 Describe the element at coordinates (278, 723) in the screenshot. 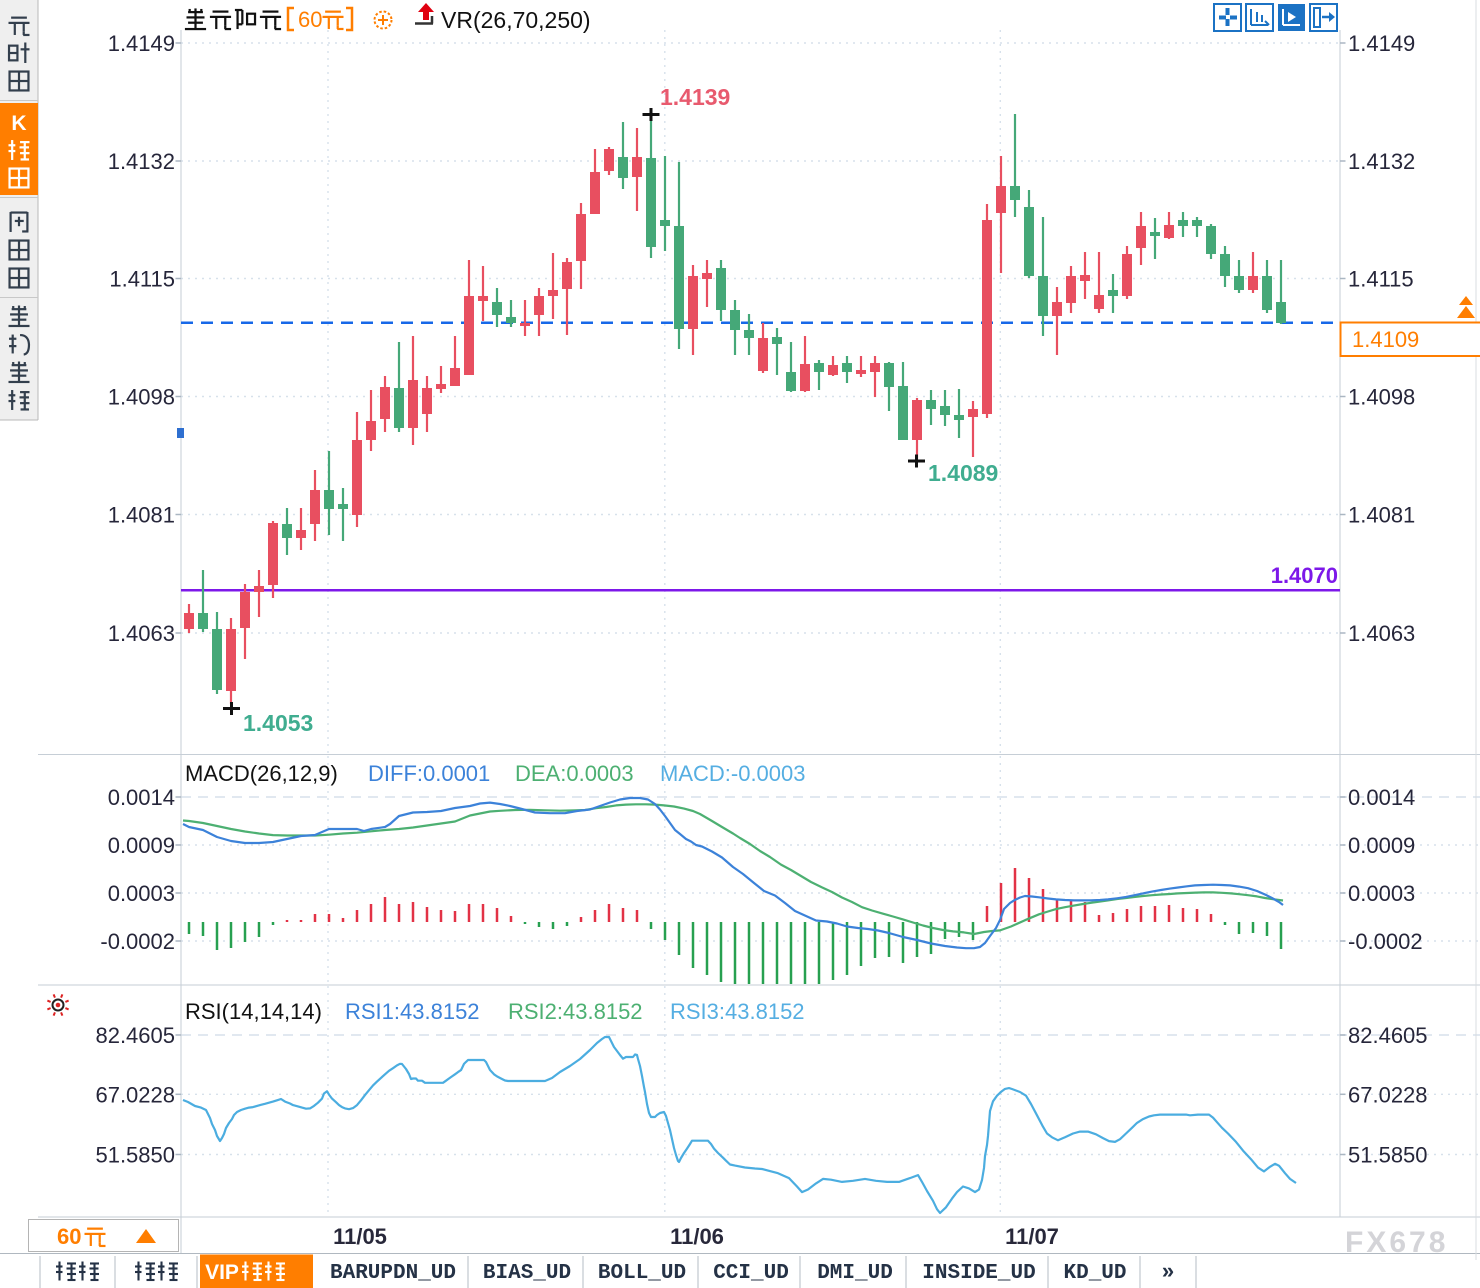

I see `svg-text: 1.4053` at that location.